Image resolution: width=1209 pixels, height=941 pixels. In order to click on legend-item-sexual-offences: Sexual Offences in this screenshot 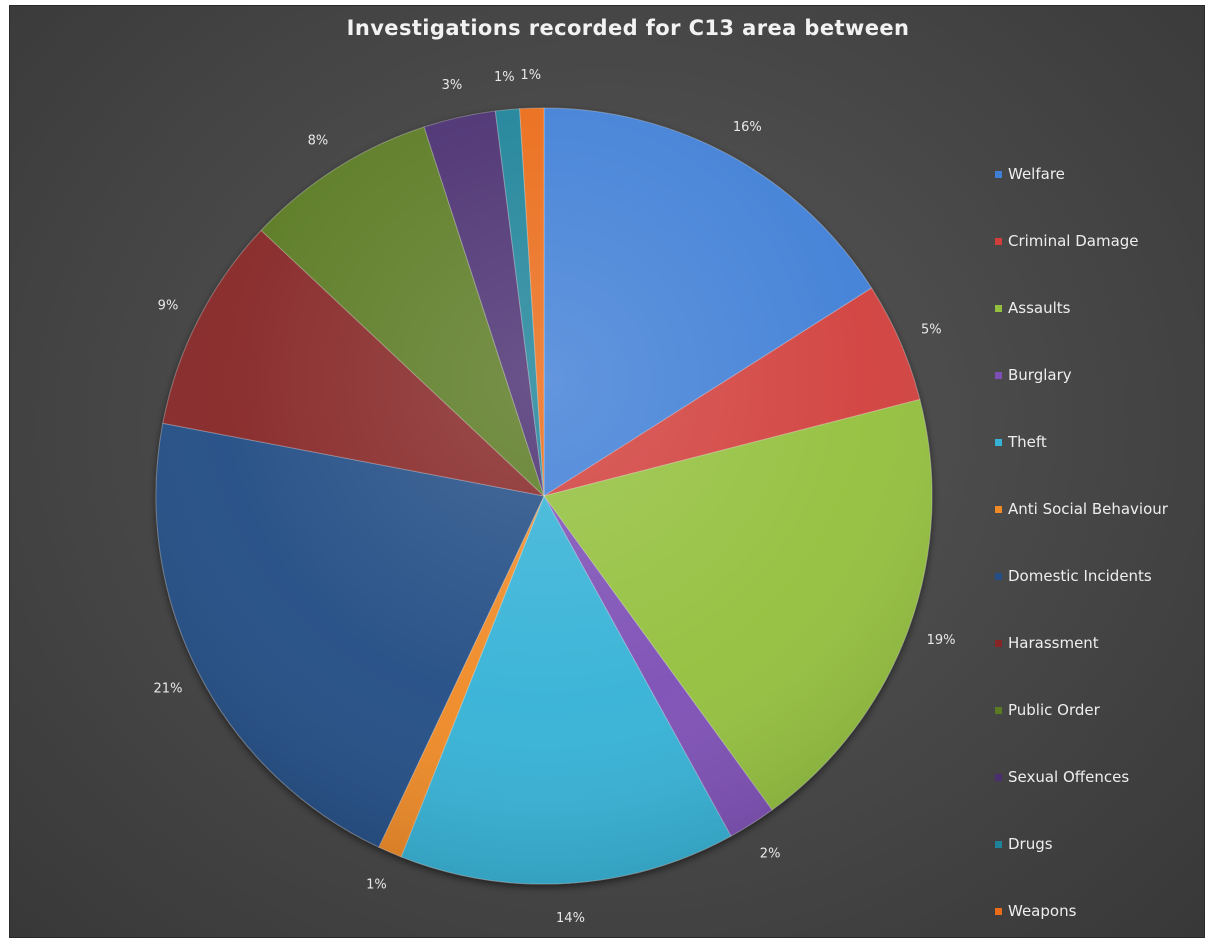, I will do `click(1062, 777)`.